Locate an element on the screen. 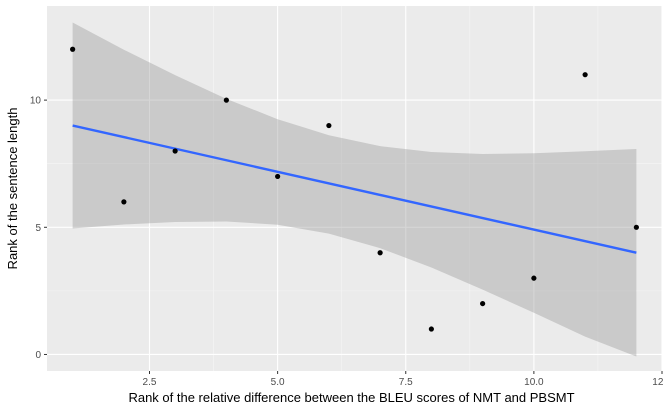  y-axis-ticks: 0 5 10 is located at coordinates (38, 228).